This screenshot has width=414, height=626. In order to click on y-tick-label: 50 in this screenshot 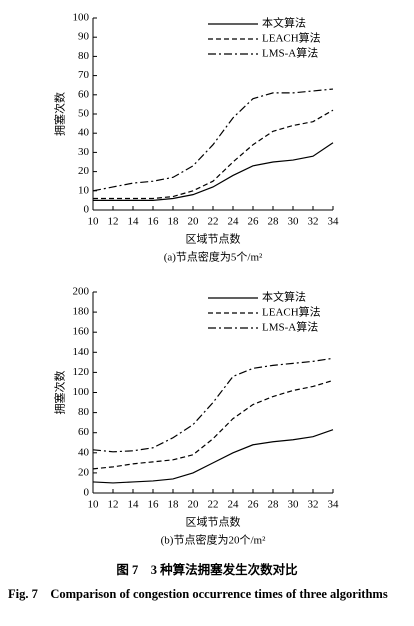, I will do `click(84, 114)`.